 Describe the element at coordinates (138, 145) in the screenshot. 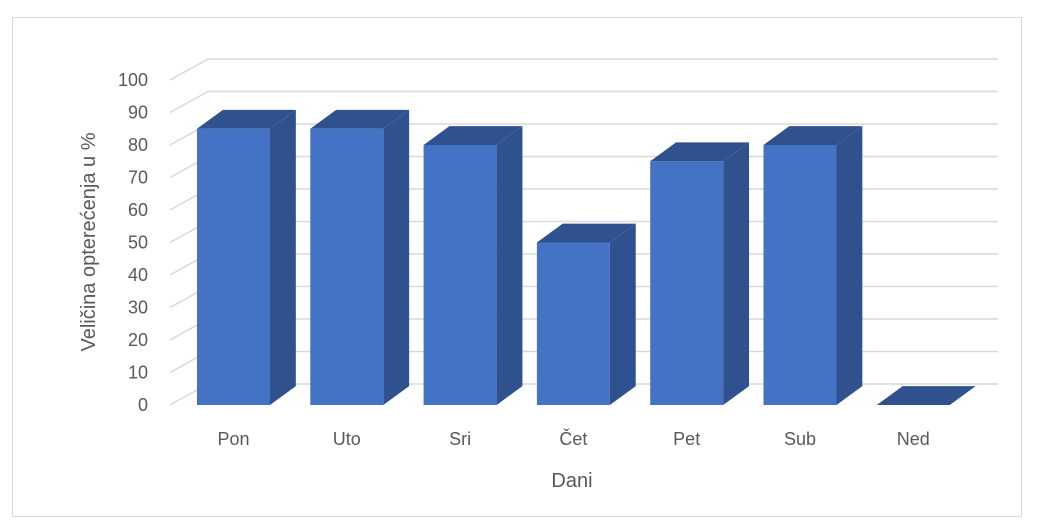

I see `y-tick-label: 80` at that location.